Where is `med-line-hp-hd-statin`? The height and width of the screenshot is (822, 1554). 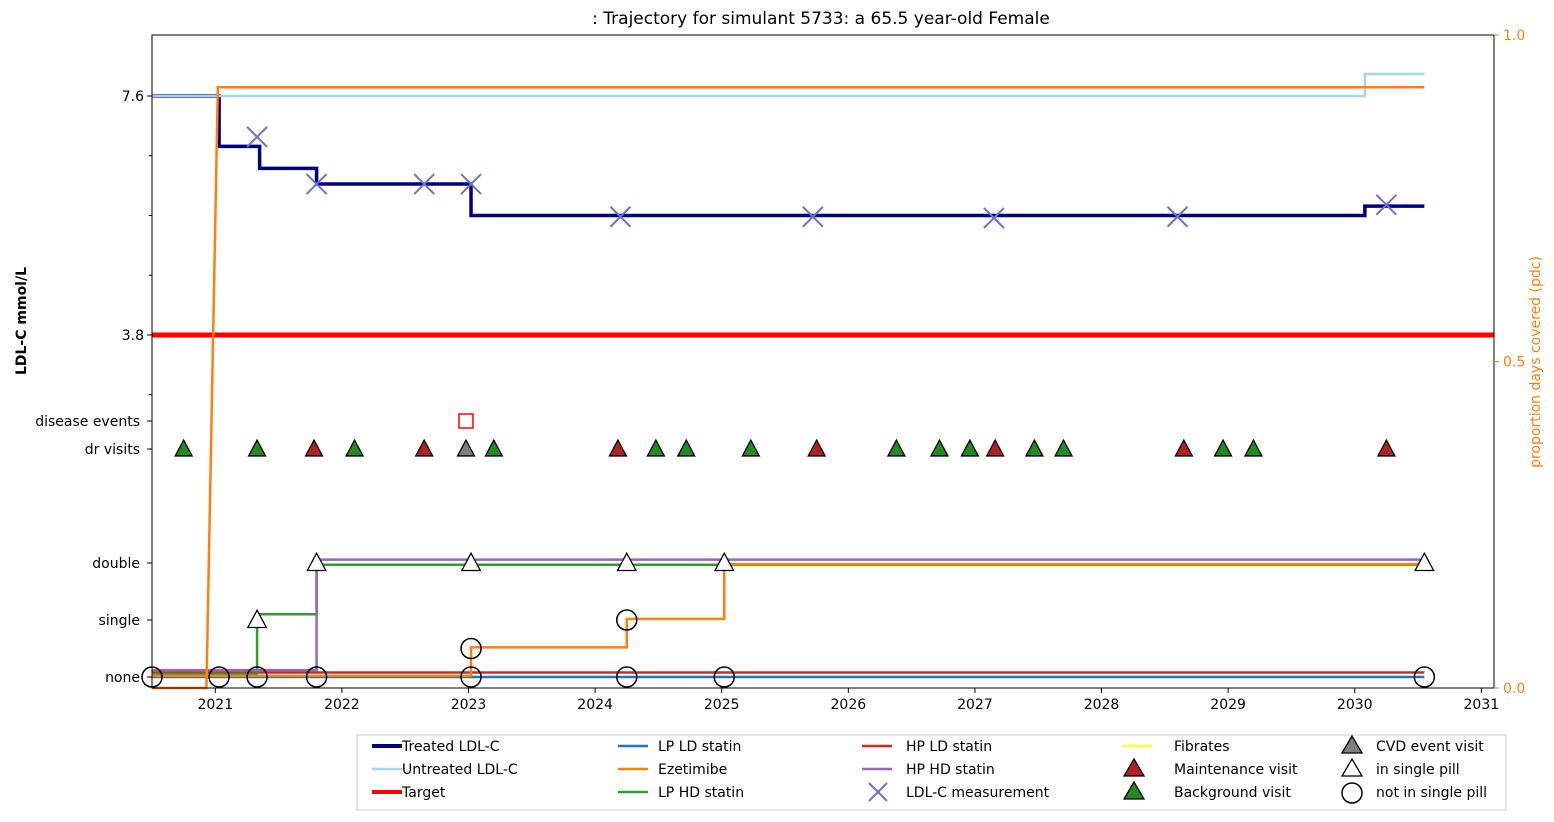 med-line-hp-hd-statin is located at coordinates (788, 615).